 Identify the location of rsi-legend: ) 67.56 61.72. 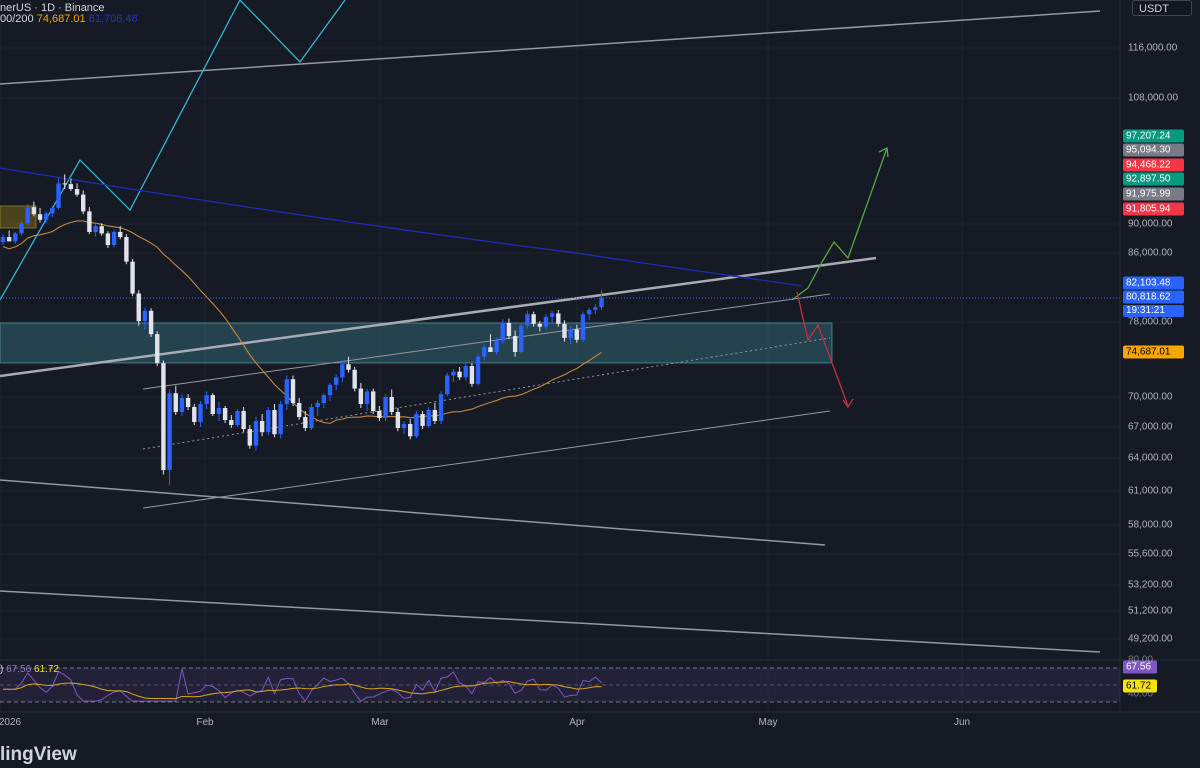
(29, 669).